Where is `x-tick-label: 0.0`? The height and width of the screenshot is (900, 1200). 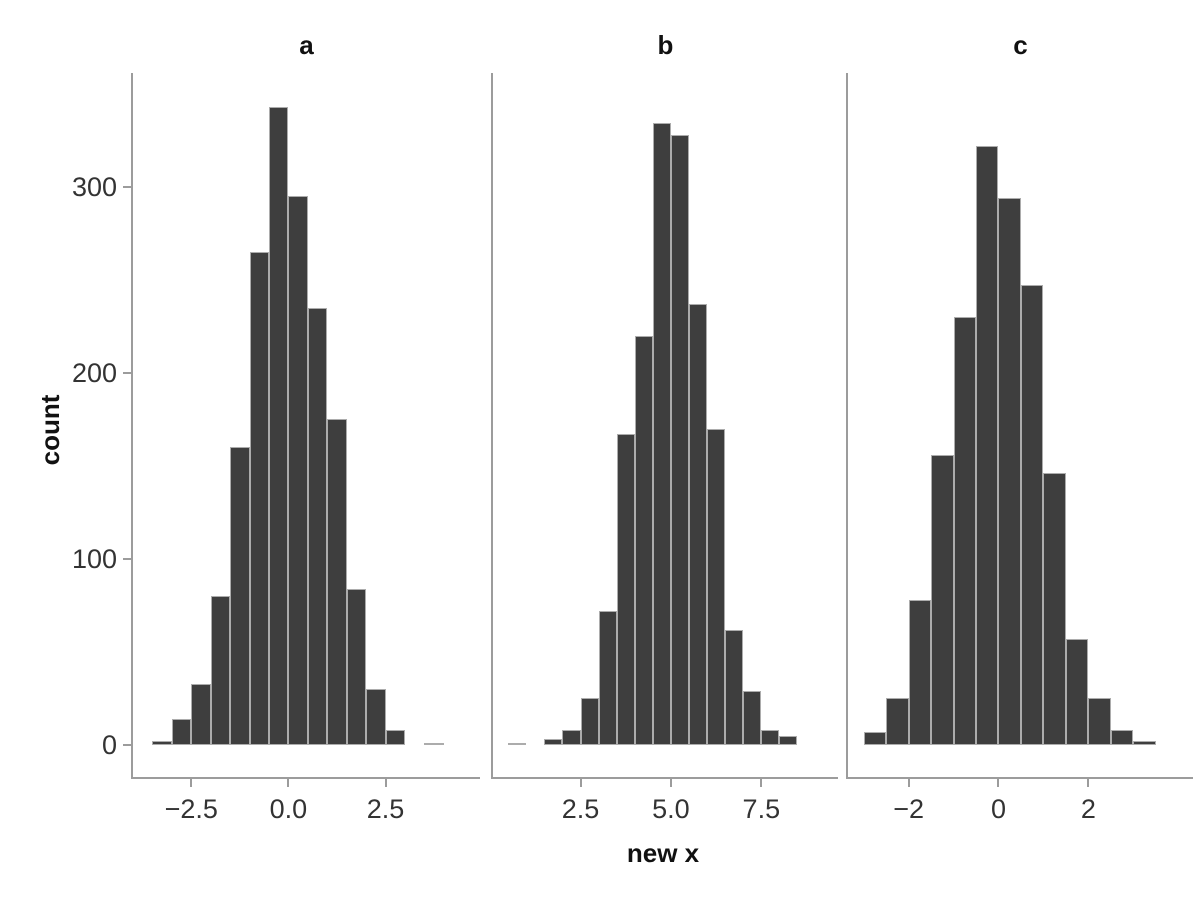 x-tick-label: 0.0 is located at coordinates (288, 809).